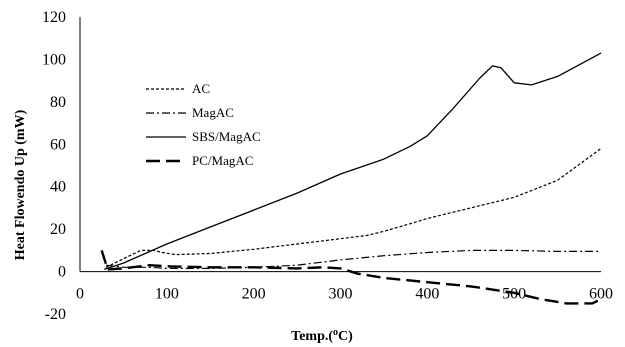  What do you see at coordinates (601, 294) in the screenshot?
I see `x-tick-label: 600` at bounding box center [601, 294].